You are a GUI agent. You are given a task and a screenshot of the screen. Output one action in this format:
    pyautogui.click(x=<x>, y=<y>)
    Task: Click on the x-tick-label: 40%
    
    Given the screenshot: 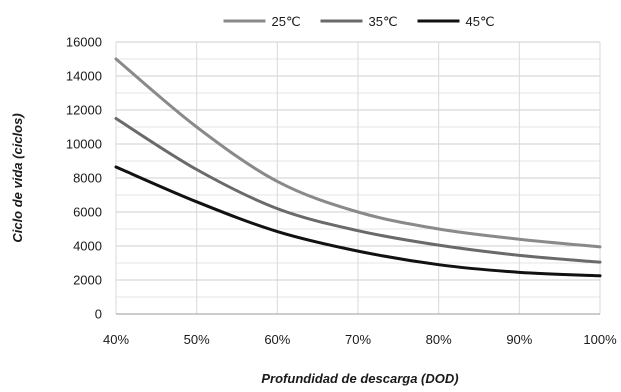 What is the action you would take?
    pyautogui.click(x=116, y=339)
    